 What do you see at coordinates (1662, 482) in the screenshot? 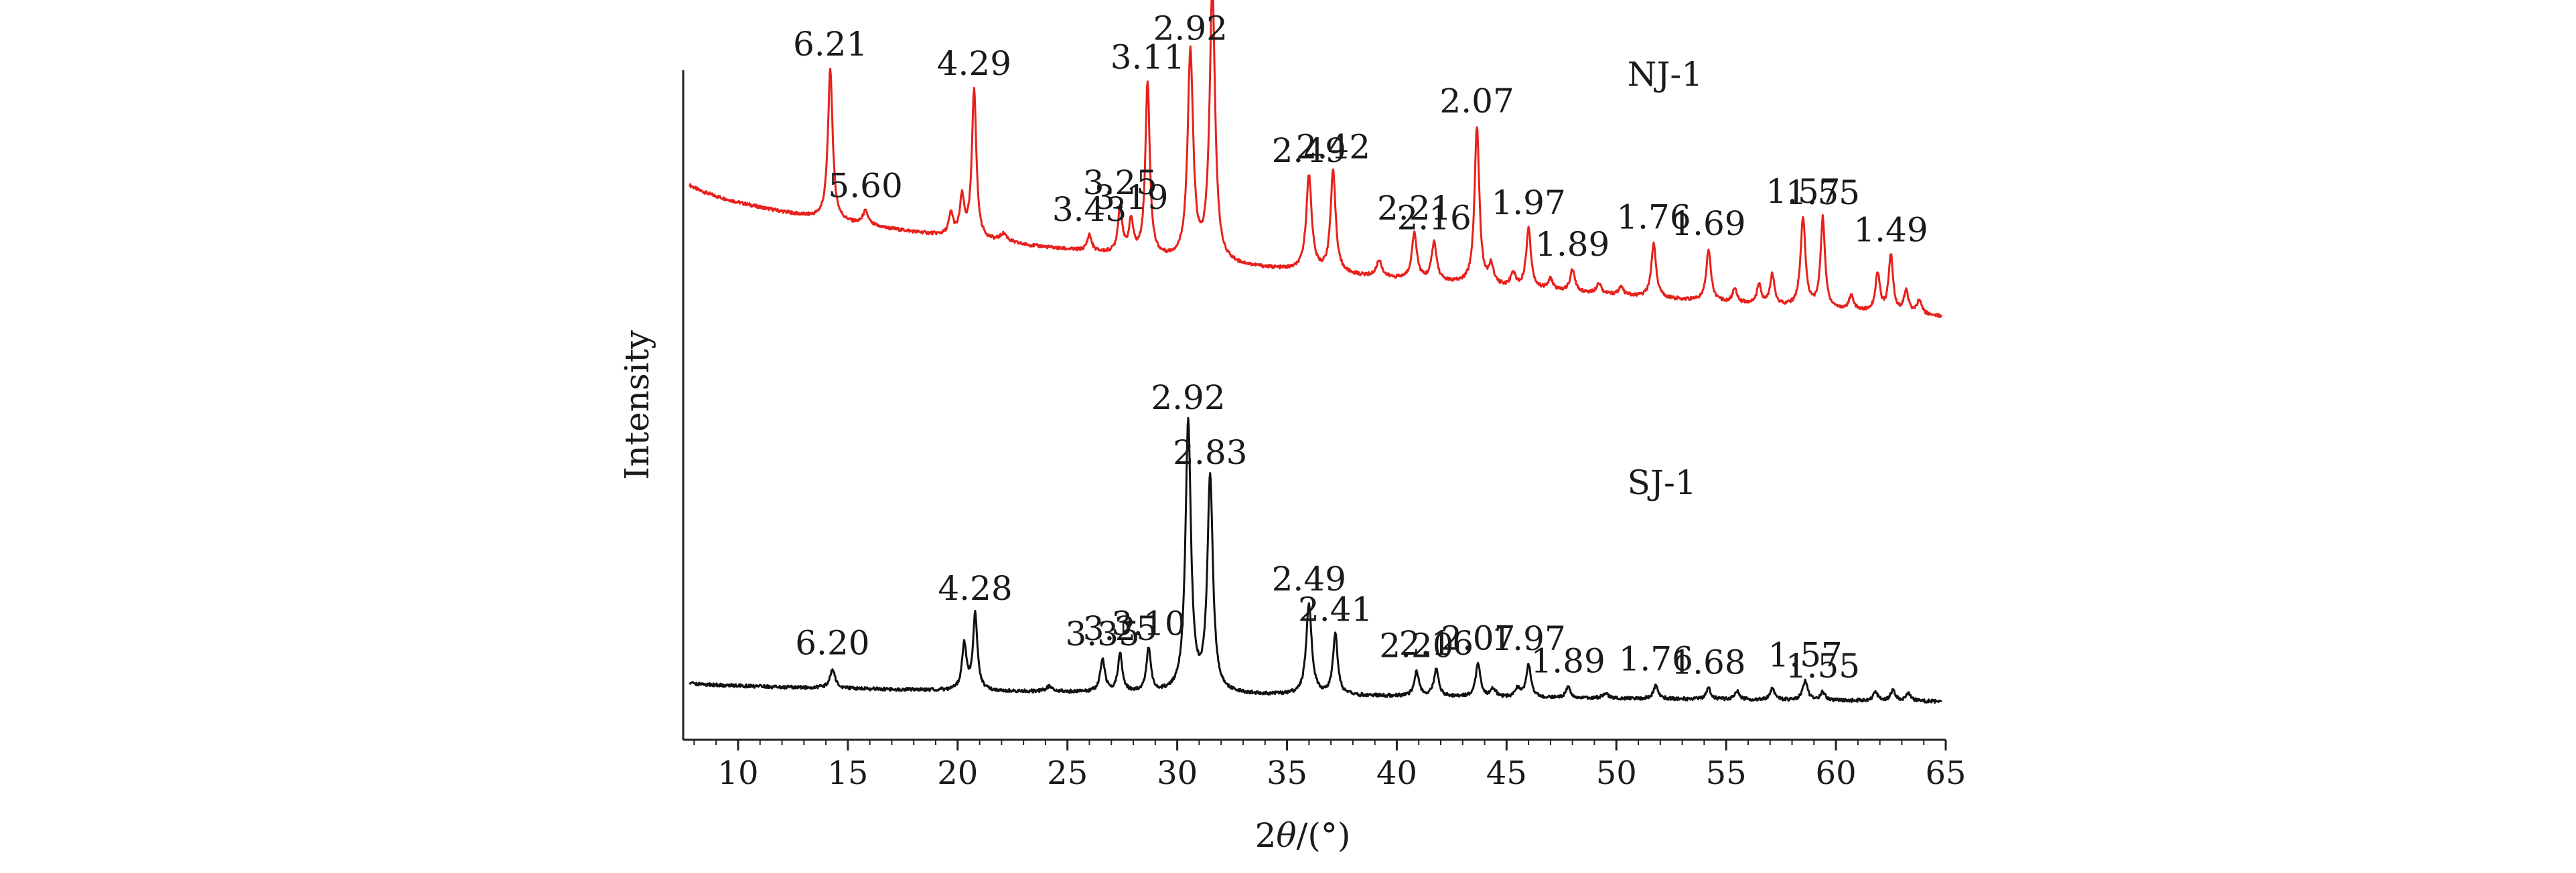
I see `series-name-SJ-1: SJ-1` at bounding box center [1662, 482].